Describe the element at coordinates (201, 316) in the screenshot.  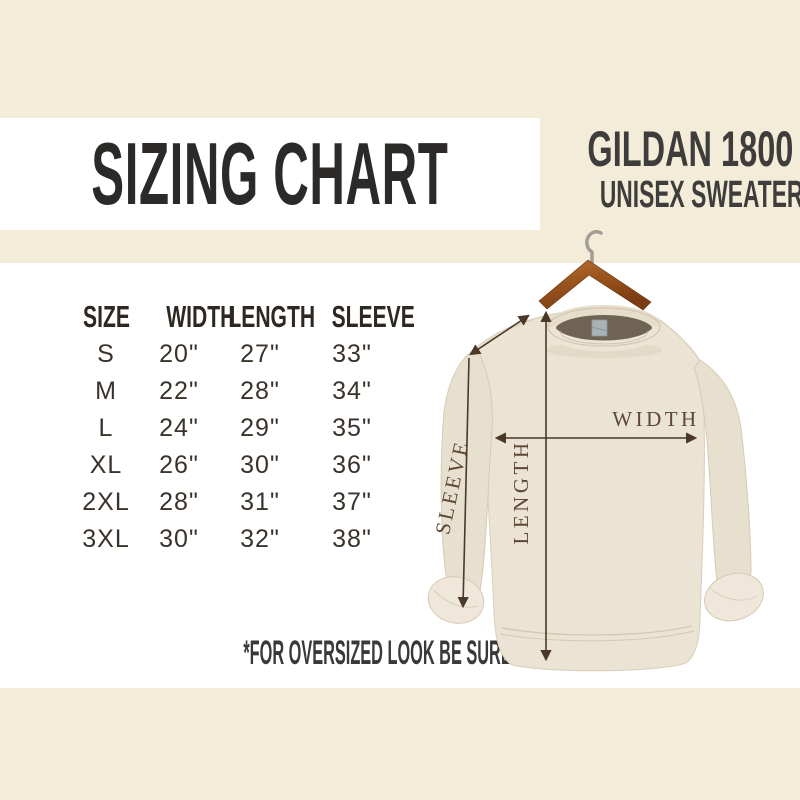
I see `col-header-width: WIDTH` at that location.